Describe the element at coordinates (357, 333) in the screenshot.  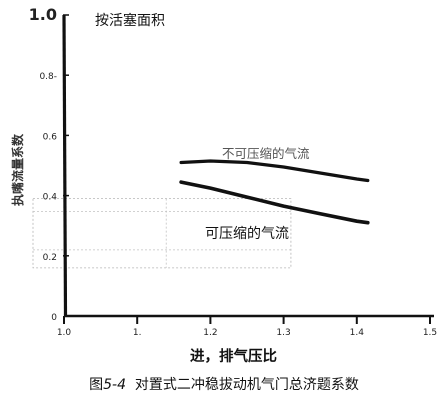
I see `x-tick-label: 1.4` at that location.